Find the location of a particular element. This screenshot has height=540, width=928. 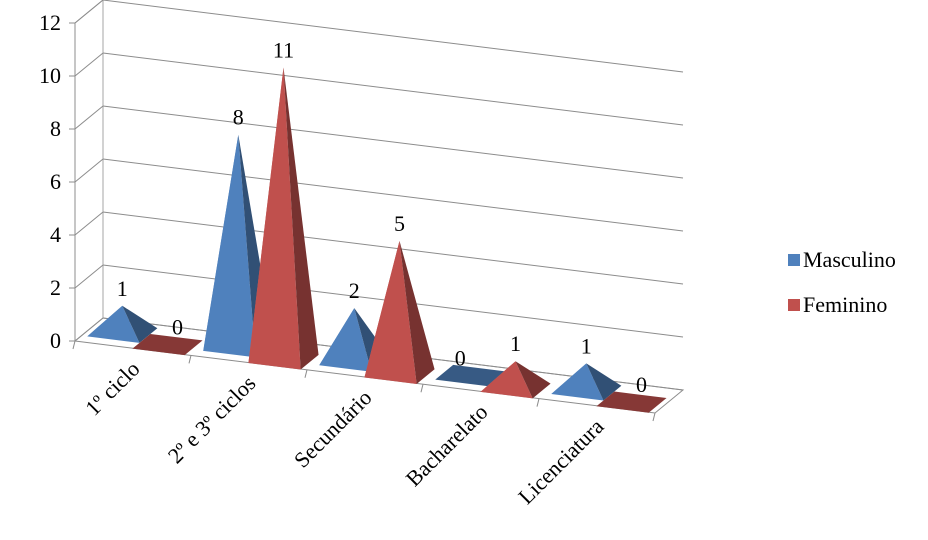

x-tick-label: Bacharelato is located at coordinates (447, 445).